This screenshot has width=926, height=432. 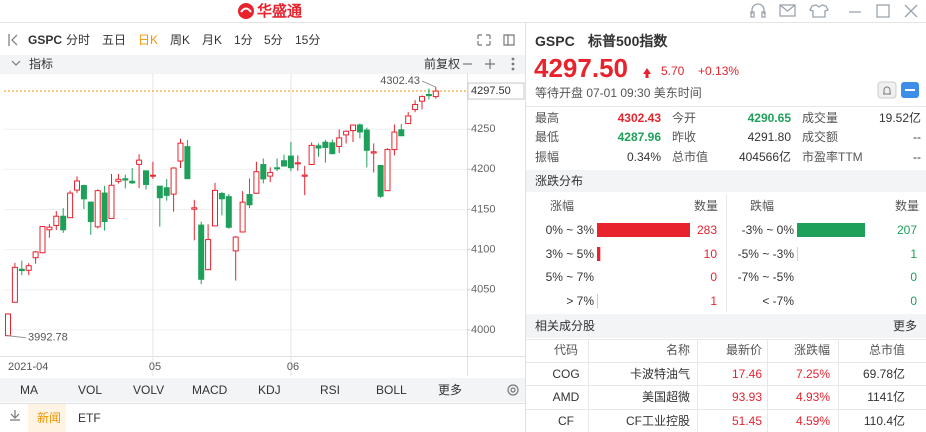 What do you see at coordinates (391, 390) in the screenshot?
I see `indicator-tab: BOLL` at bounding box center [391, 390].